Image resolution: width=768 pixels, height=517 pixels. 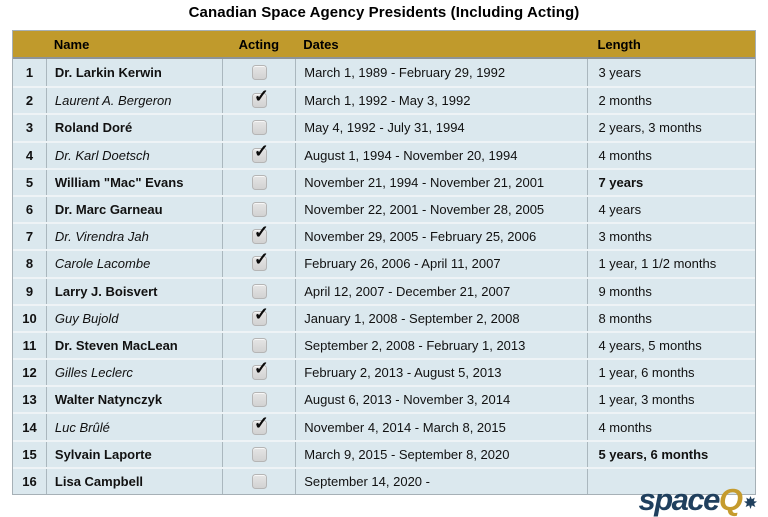 I want to click on row-number: 7, so click(x=29, y=237).